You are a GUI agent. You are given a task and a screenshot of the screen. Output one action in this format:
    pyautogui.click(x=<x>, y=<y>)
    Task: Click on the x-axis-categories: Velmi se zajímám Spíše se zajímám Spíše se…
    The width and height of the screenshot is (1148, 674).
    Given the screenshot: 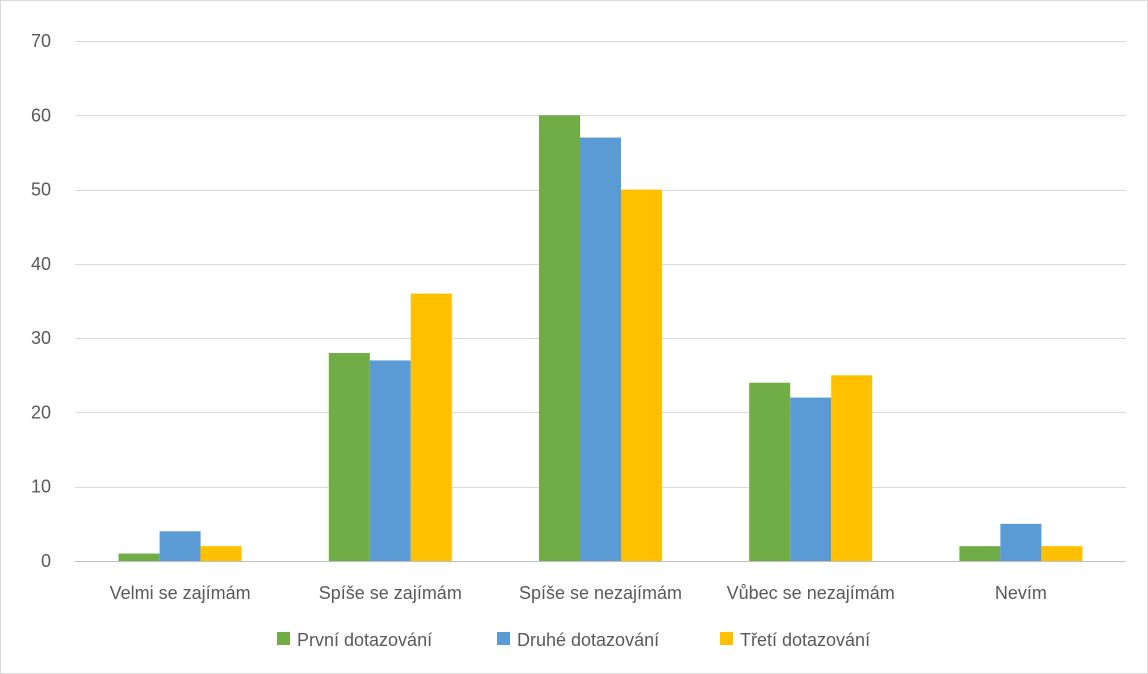 What is the action you would take?
    pyautogui.click(x=578, y=593)
    